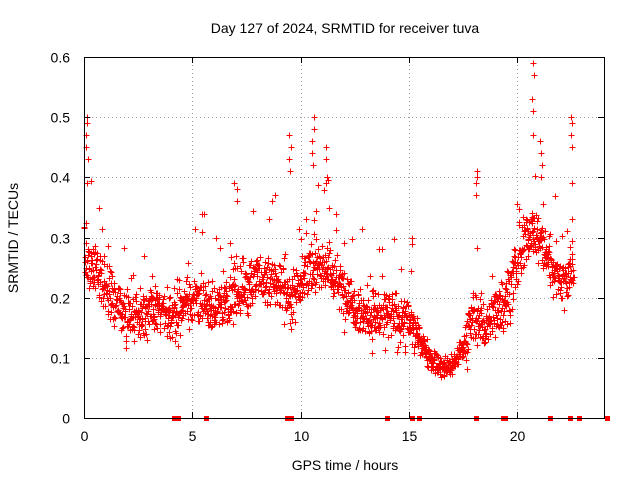 Image resolution: width=640 pixels, height=480 pixels. I want to click on x-axis-title: GPS time / hours, so click(345, 465).